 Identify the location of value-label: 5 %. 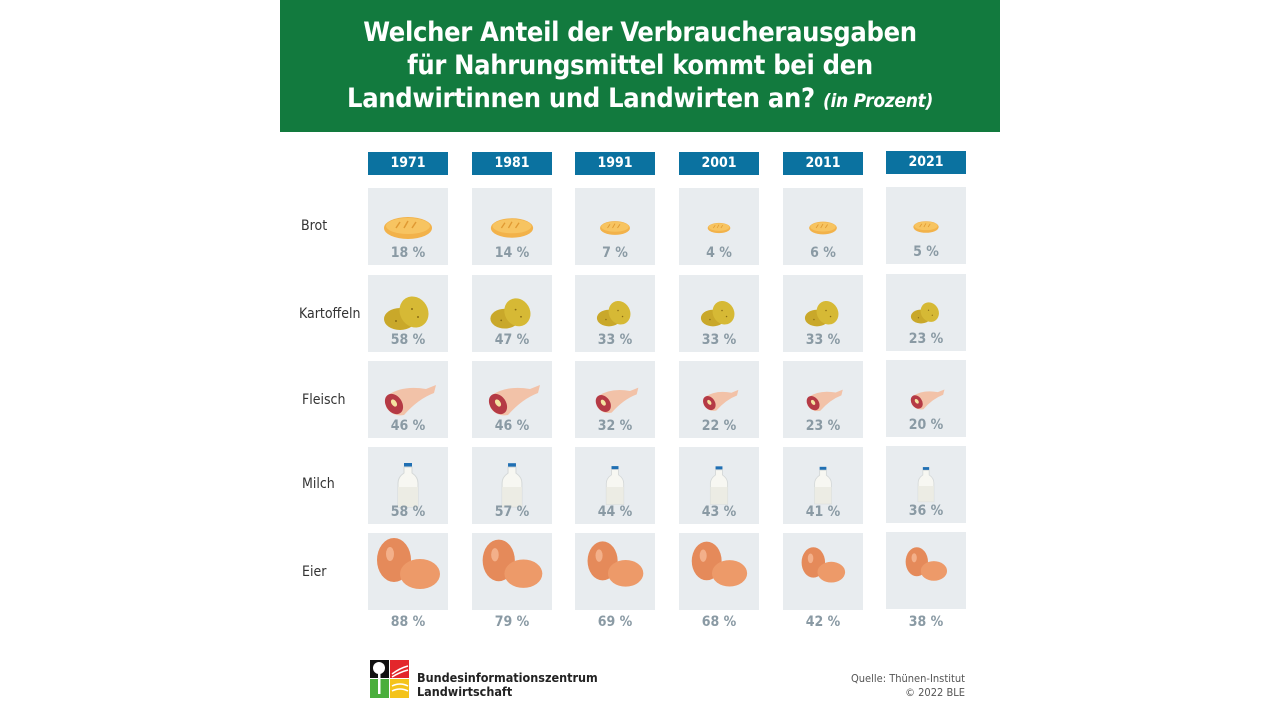
(926, 252).